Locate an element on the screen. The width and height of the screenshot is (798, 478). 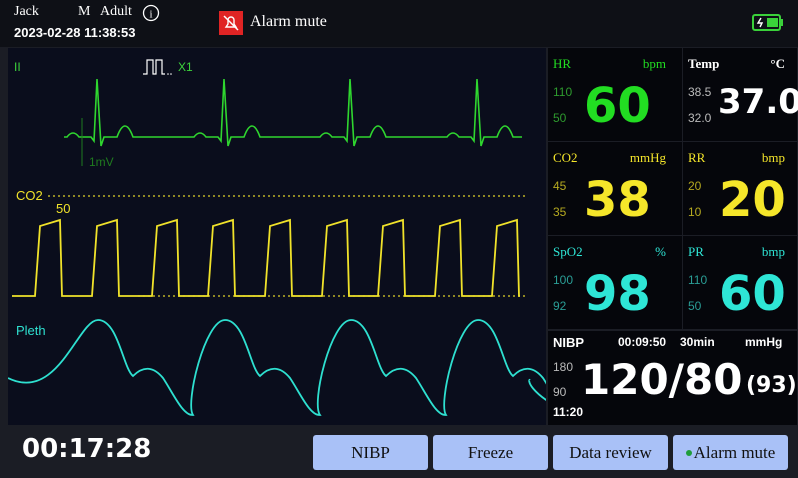
patient-sex: M is located at coordinates (84, 11).